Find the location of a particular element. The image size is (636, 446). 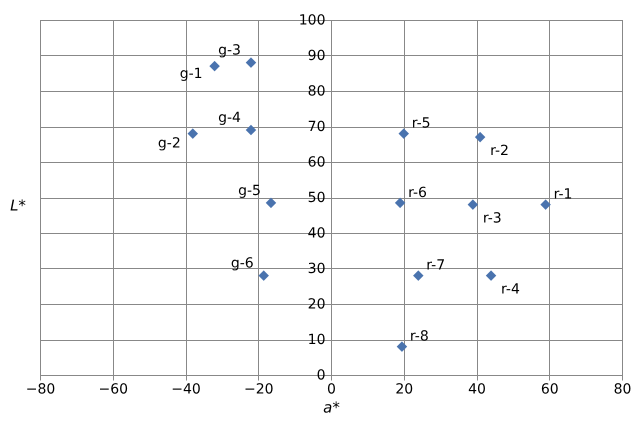

x-tick-label: −80 is located at coordinates (41, 390).